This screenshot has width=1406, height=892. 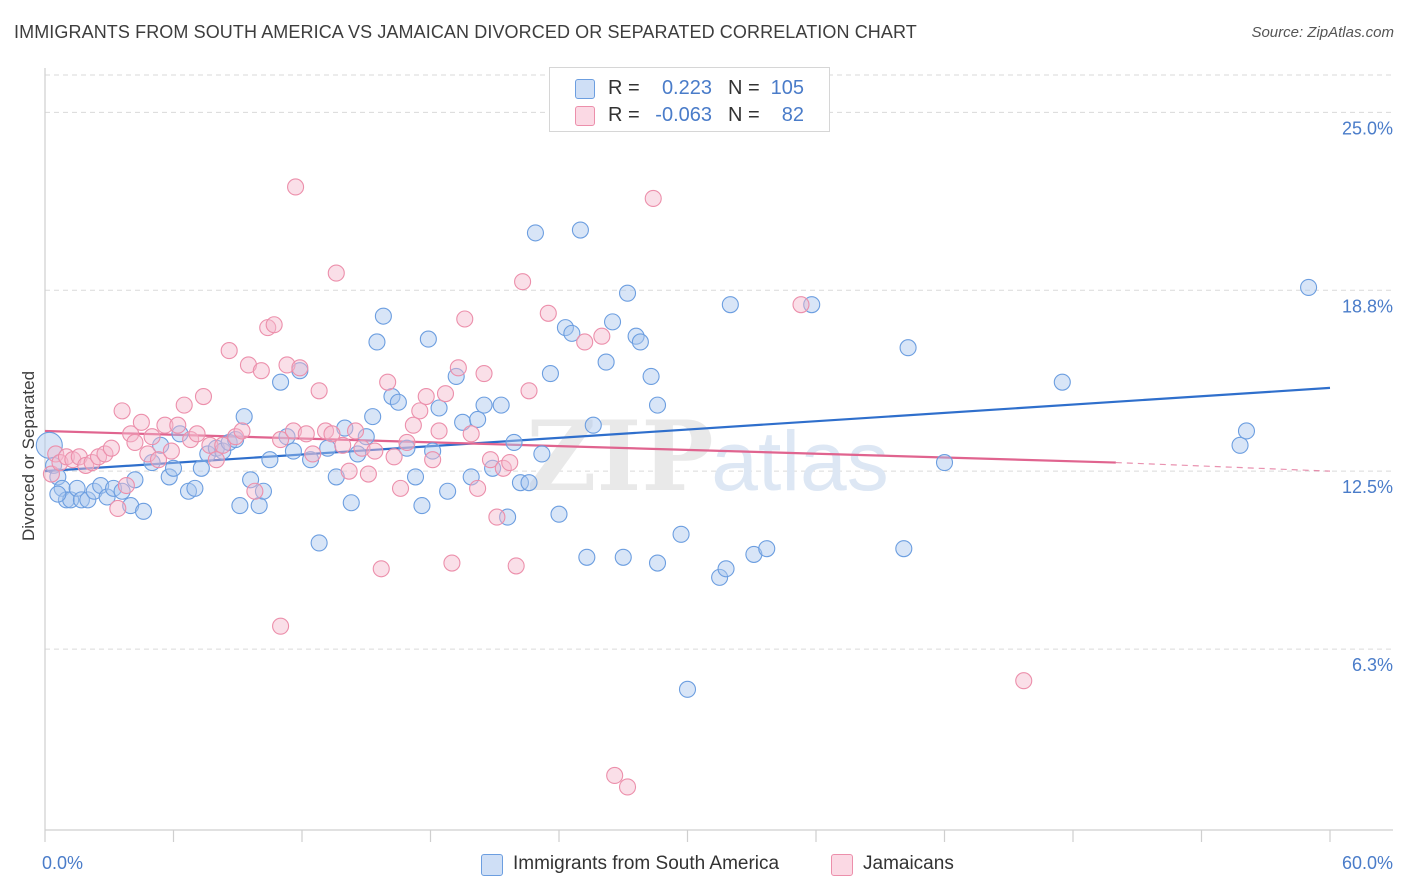 I want to click on watermark-atlas: atlas, so click(x=799, y=461).